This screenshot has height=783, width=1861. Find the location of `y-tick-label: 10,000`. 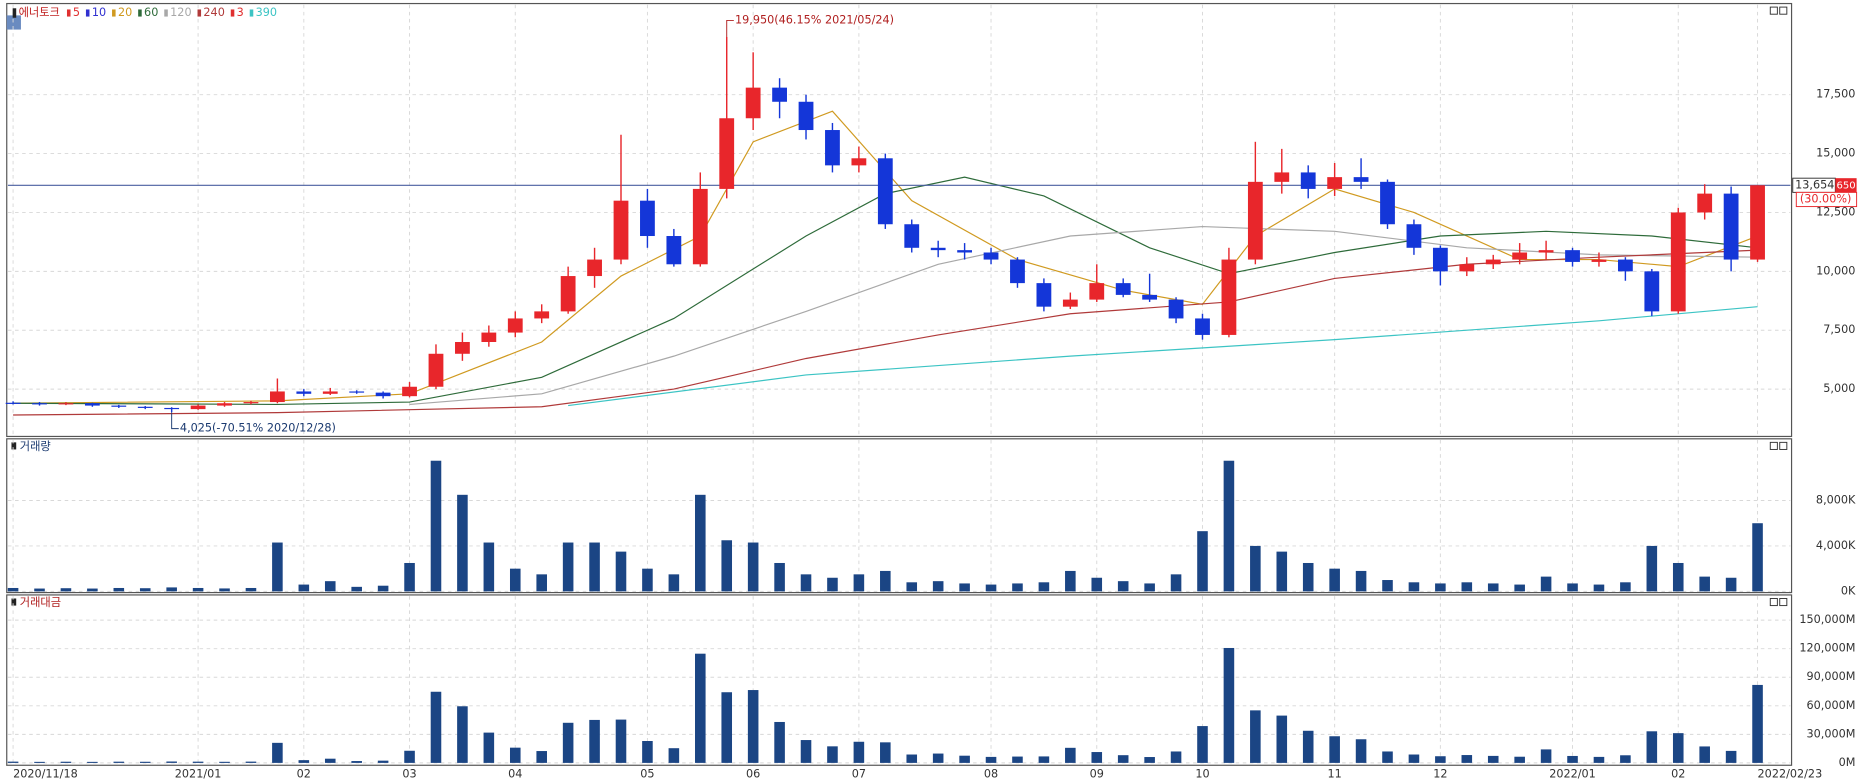

y-tick-label: 10,000 is located at coordinates (1835, 270).